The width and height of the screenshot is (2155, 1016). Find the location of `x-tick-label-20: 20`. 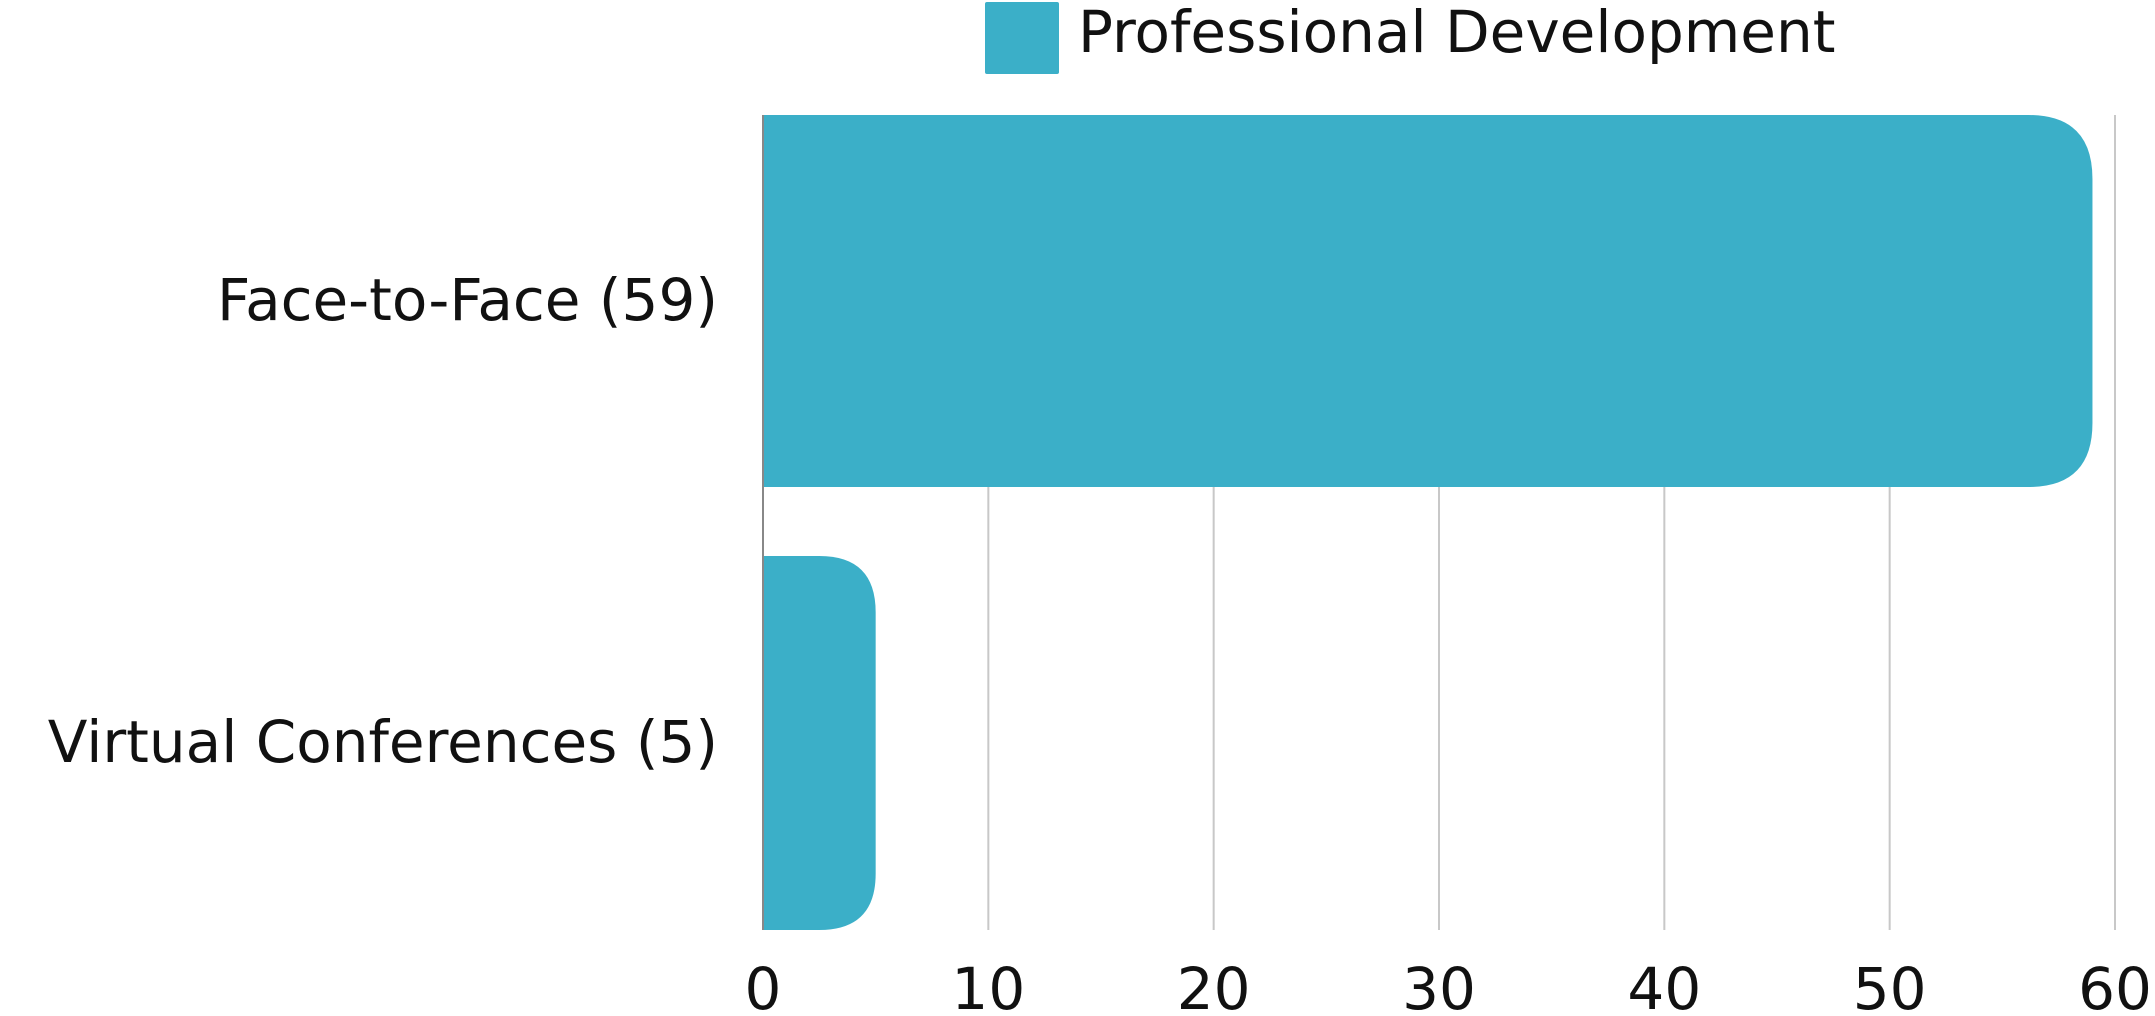

x-tick-label-20: 20 is located at coordinates (1214, 985).